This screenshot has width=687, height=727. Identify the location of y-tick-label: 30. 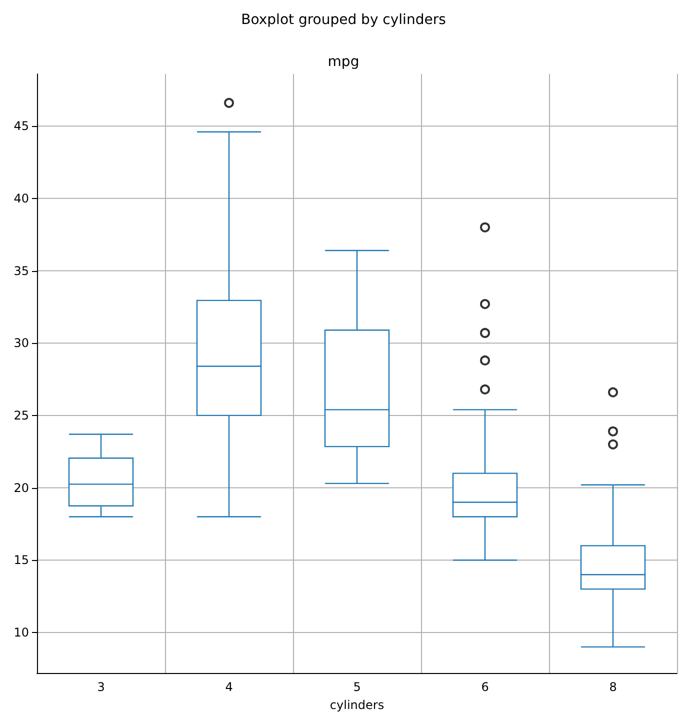
(21, 343).